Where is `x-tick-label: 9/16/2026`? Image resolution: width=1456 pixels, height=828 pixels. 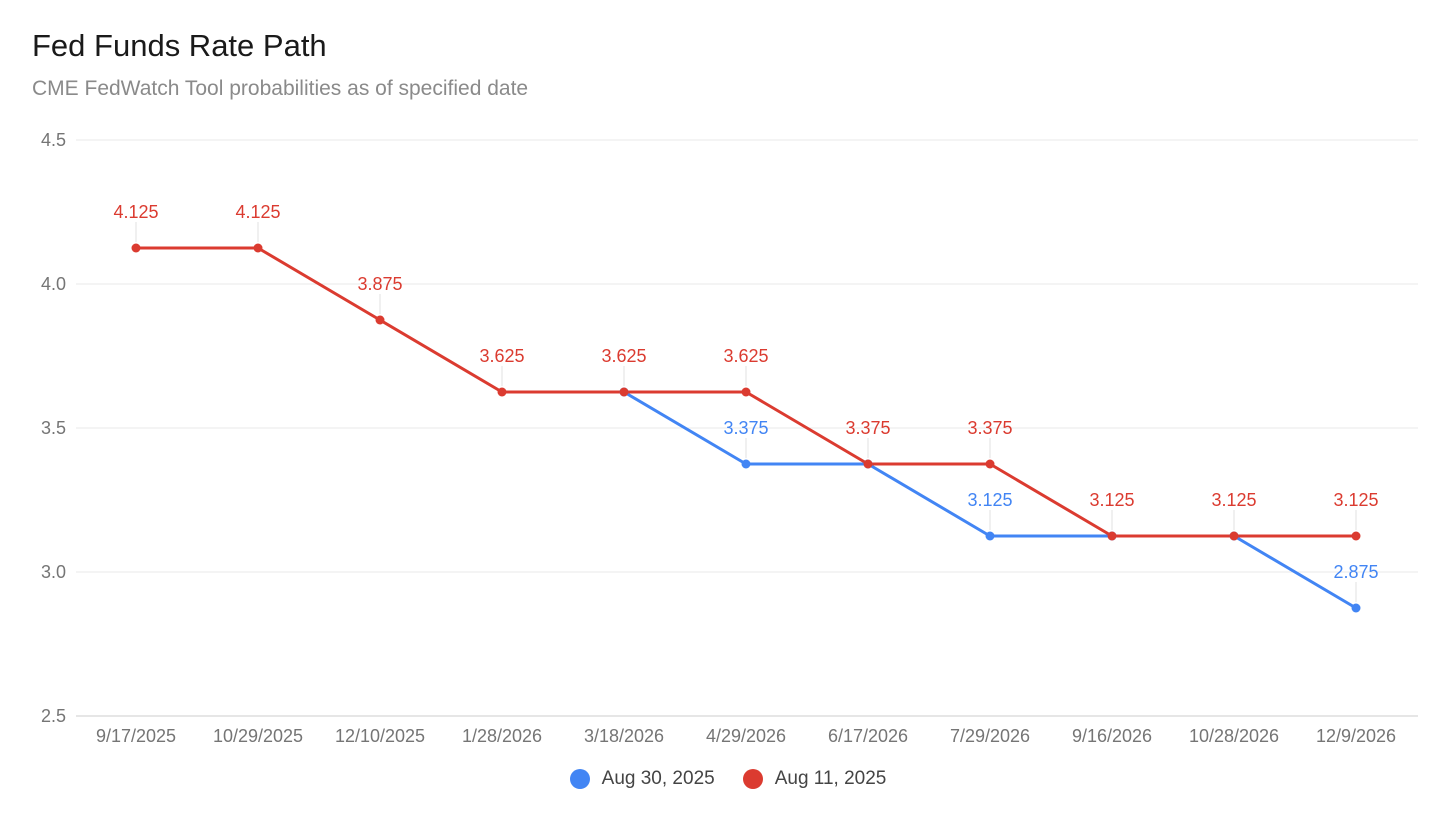
x-tick-label: 9/16/2026 is located at coordinates (1112, 736).